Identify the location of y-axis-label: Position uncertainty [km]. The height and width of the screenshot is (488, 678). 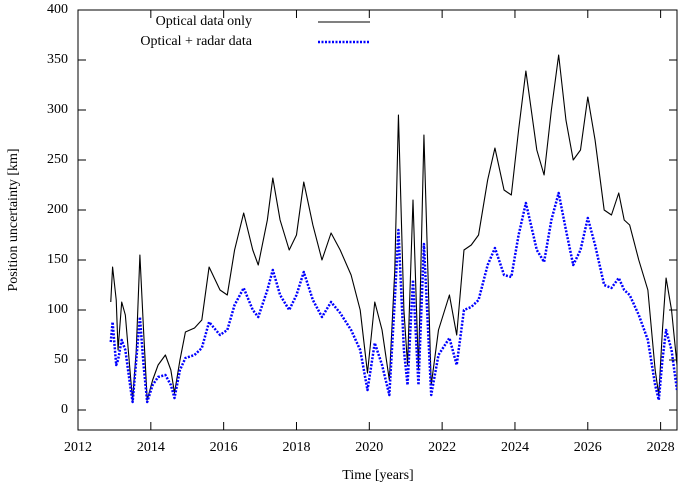
(13, 219).